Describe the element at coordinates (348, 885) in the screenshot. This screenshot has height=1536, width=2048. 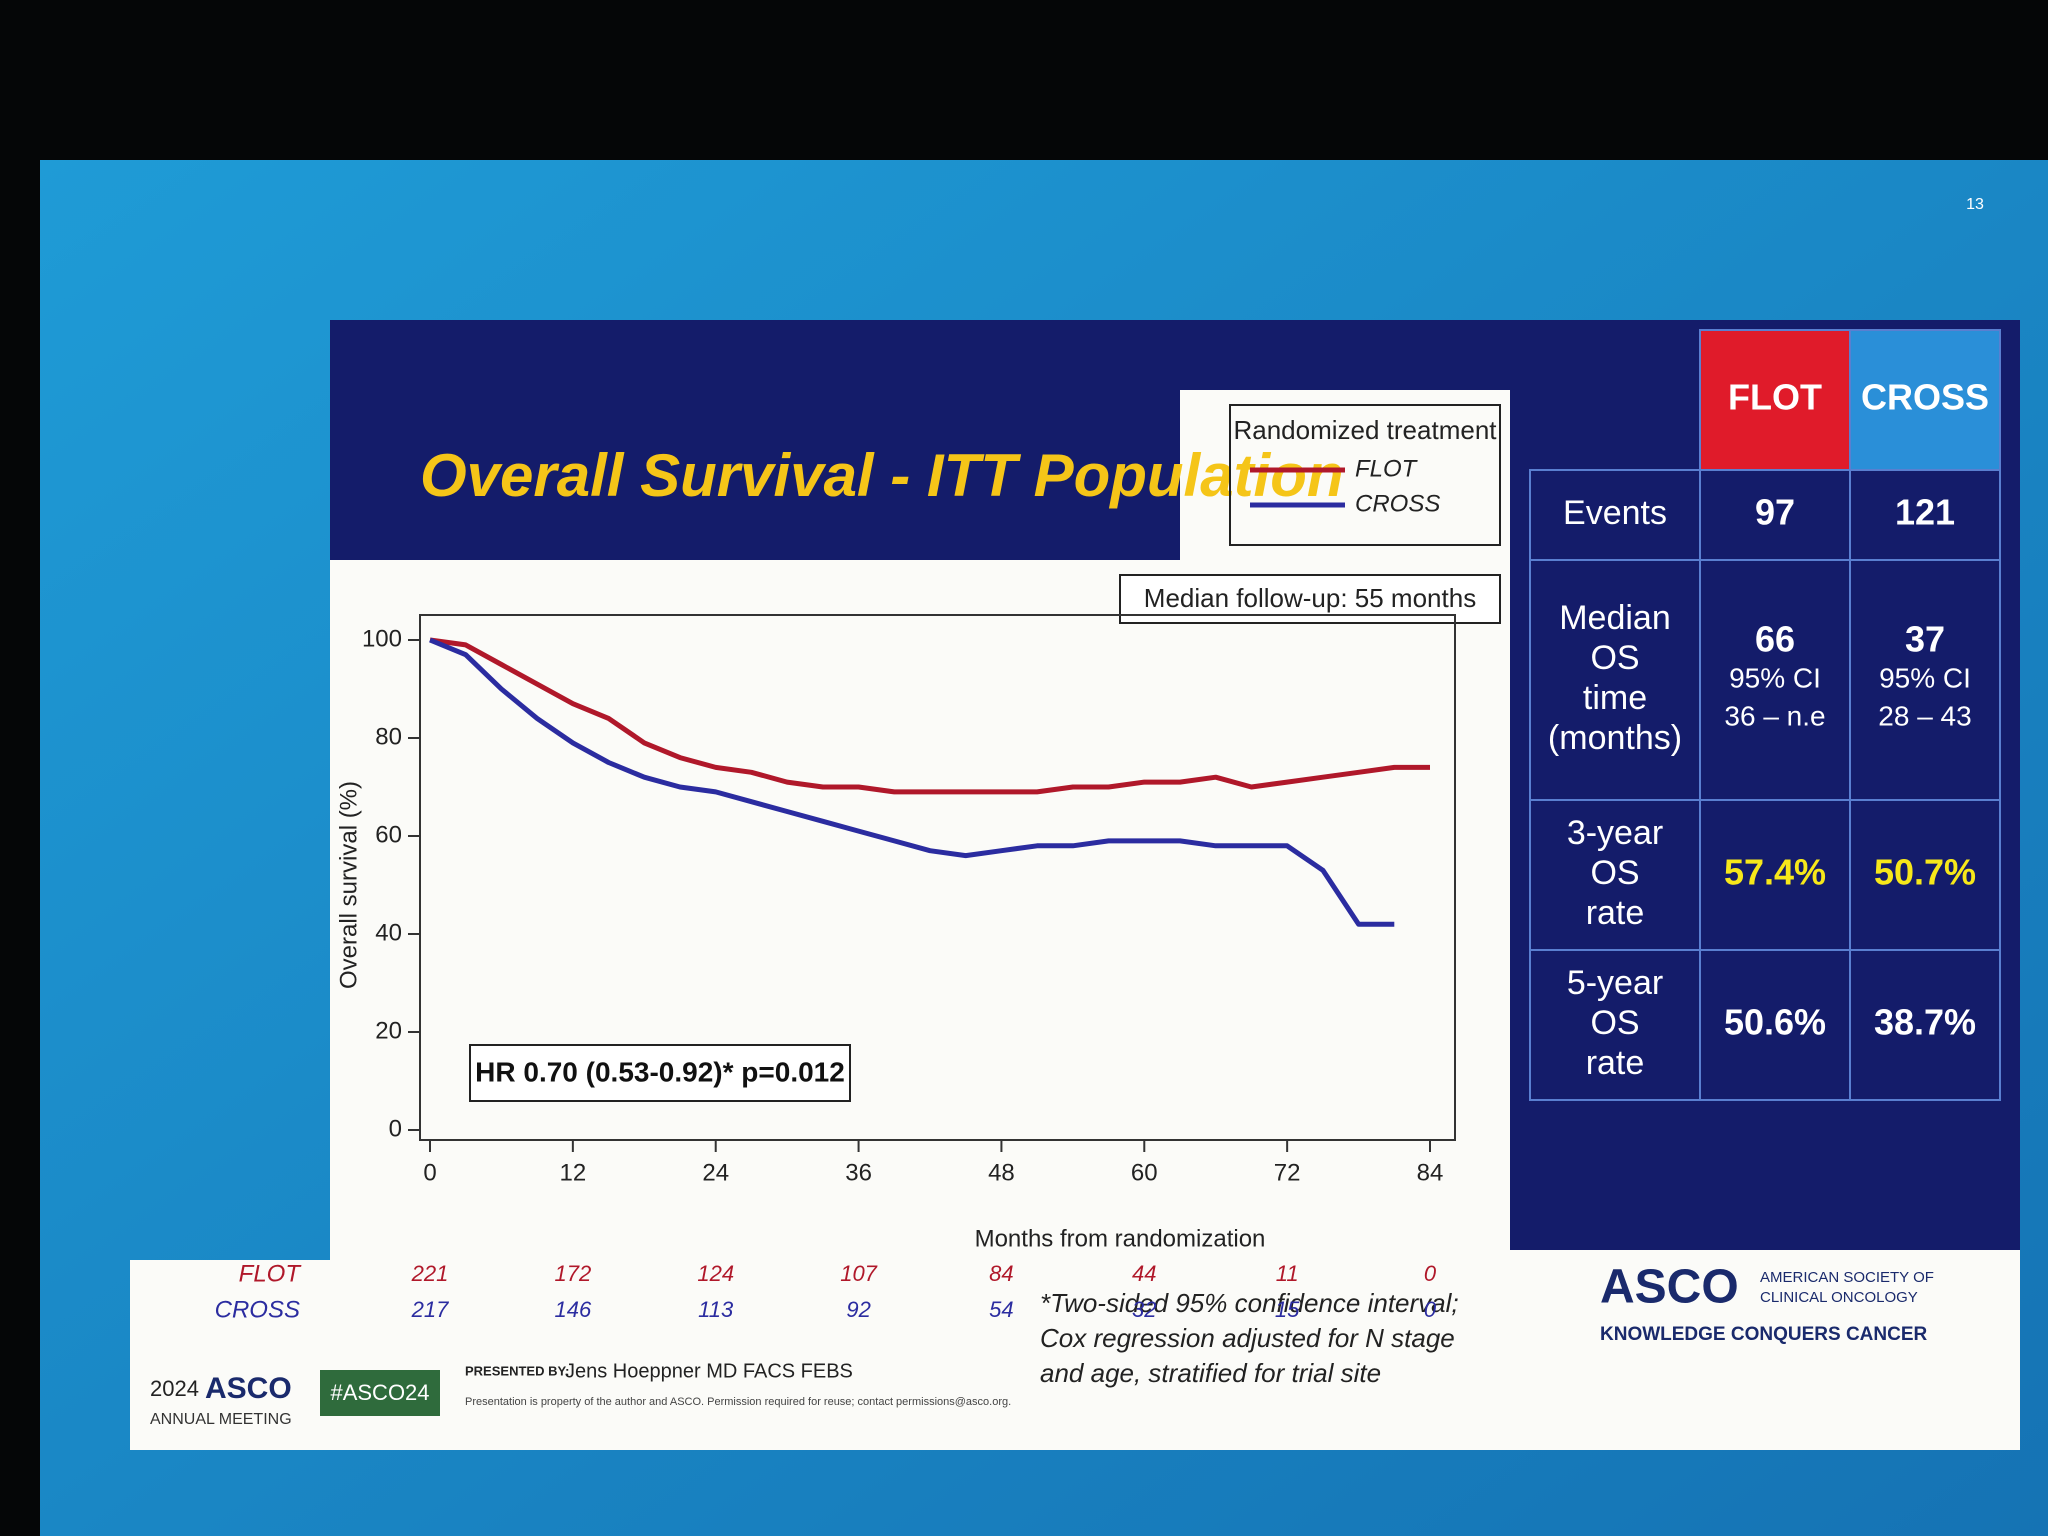
I see `y-axis-title: Overall survival (%)` at that location.